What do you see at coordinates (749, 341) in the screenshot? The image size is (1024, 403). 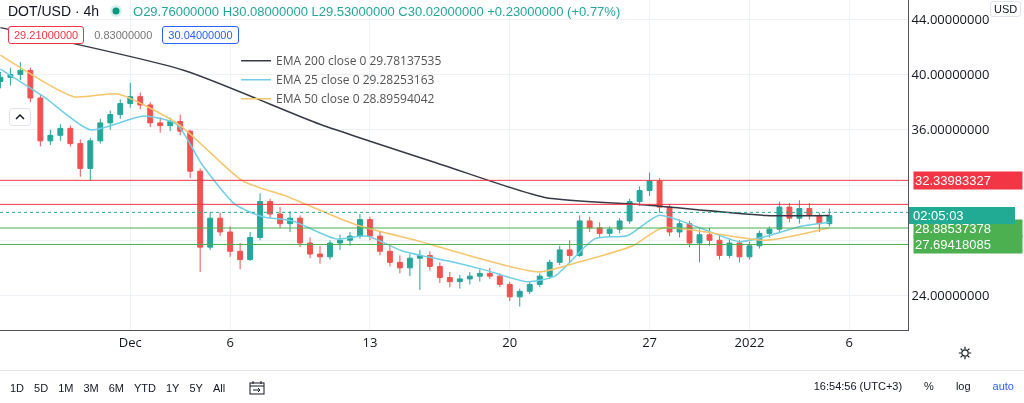 I see `x-tick-label: 2022` at bounding box center [749, 341].